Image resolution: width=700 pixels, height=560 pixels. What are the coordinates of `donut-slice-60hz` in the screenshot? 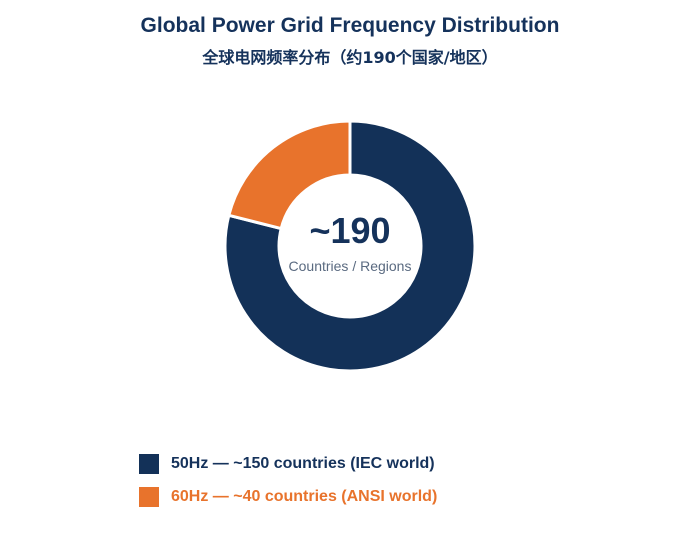 It's located at (289, 175).